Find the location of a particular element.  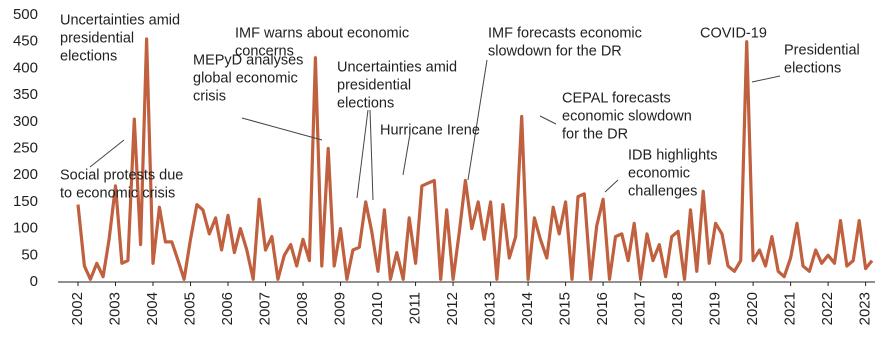

x-tick-label: 2007 is located at coordinates (264, 308).